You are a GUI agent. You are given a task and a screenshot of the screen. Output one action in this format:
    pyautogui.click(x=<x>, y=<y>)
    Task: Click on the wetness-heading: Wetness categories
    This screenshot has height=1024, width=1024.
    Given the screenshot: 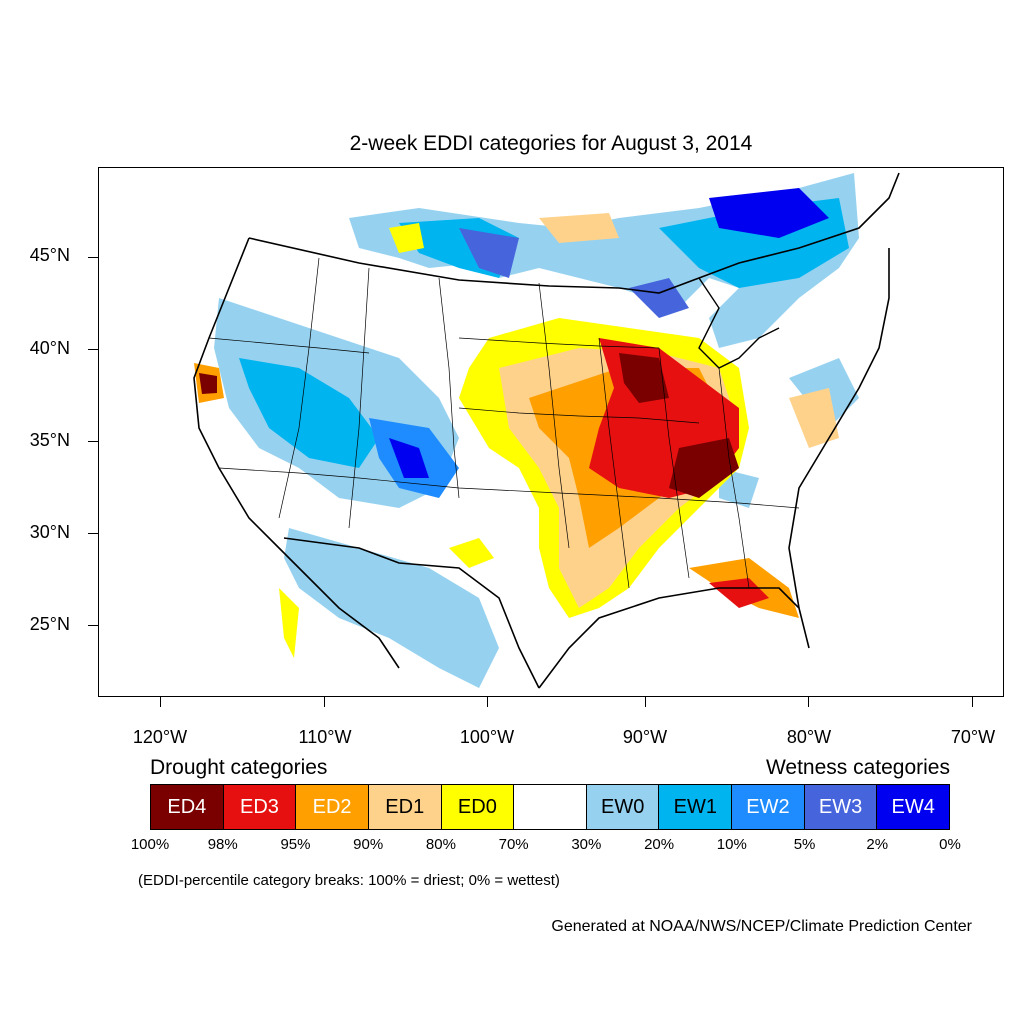 What is the action you would take?
    pyautogui.click(x=857, y=767)
    